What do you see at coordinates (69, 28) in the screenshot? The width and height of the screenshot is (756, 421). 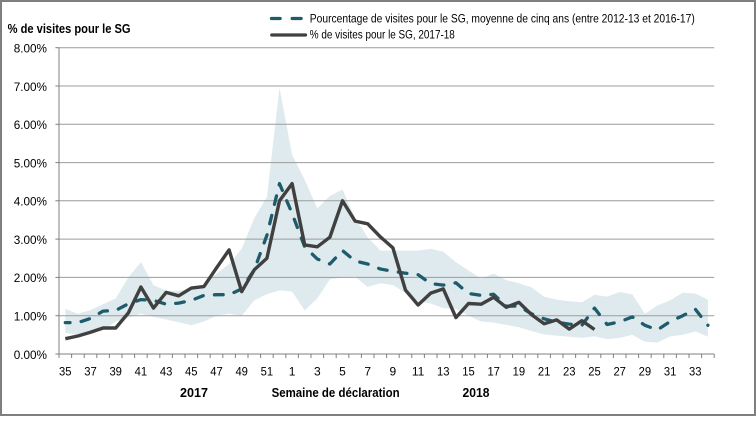 I see `svg-text: % de visites pour le SG` at bounding box center [69, 28].